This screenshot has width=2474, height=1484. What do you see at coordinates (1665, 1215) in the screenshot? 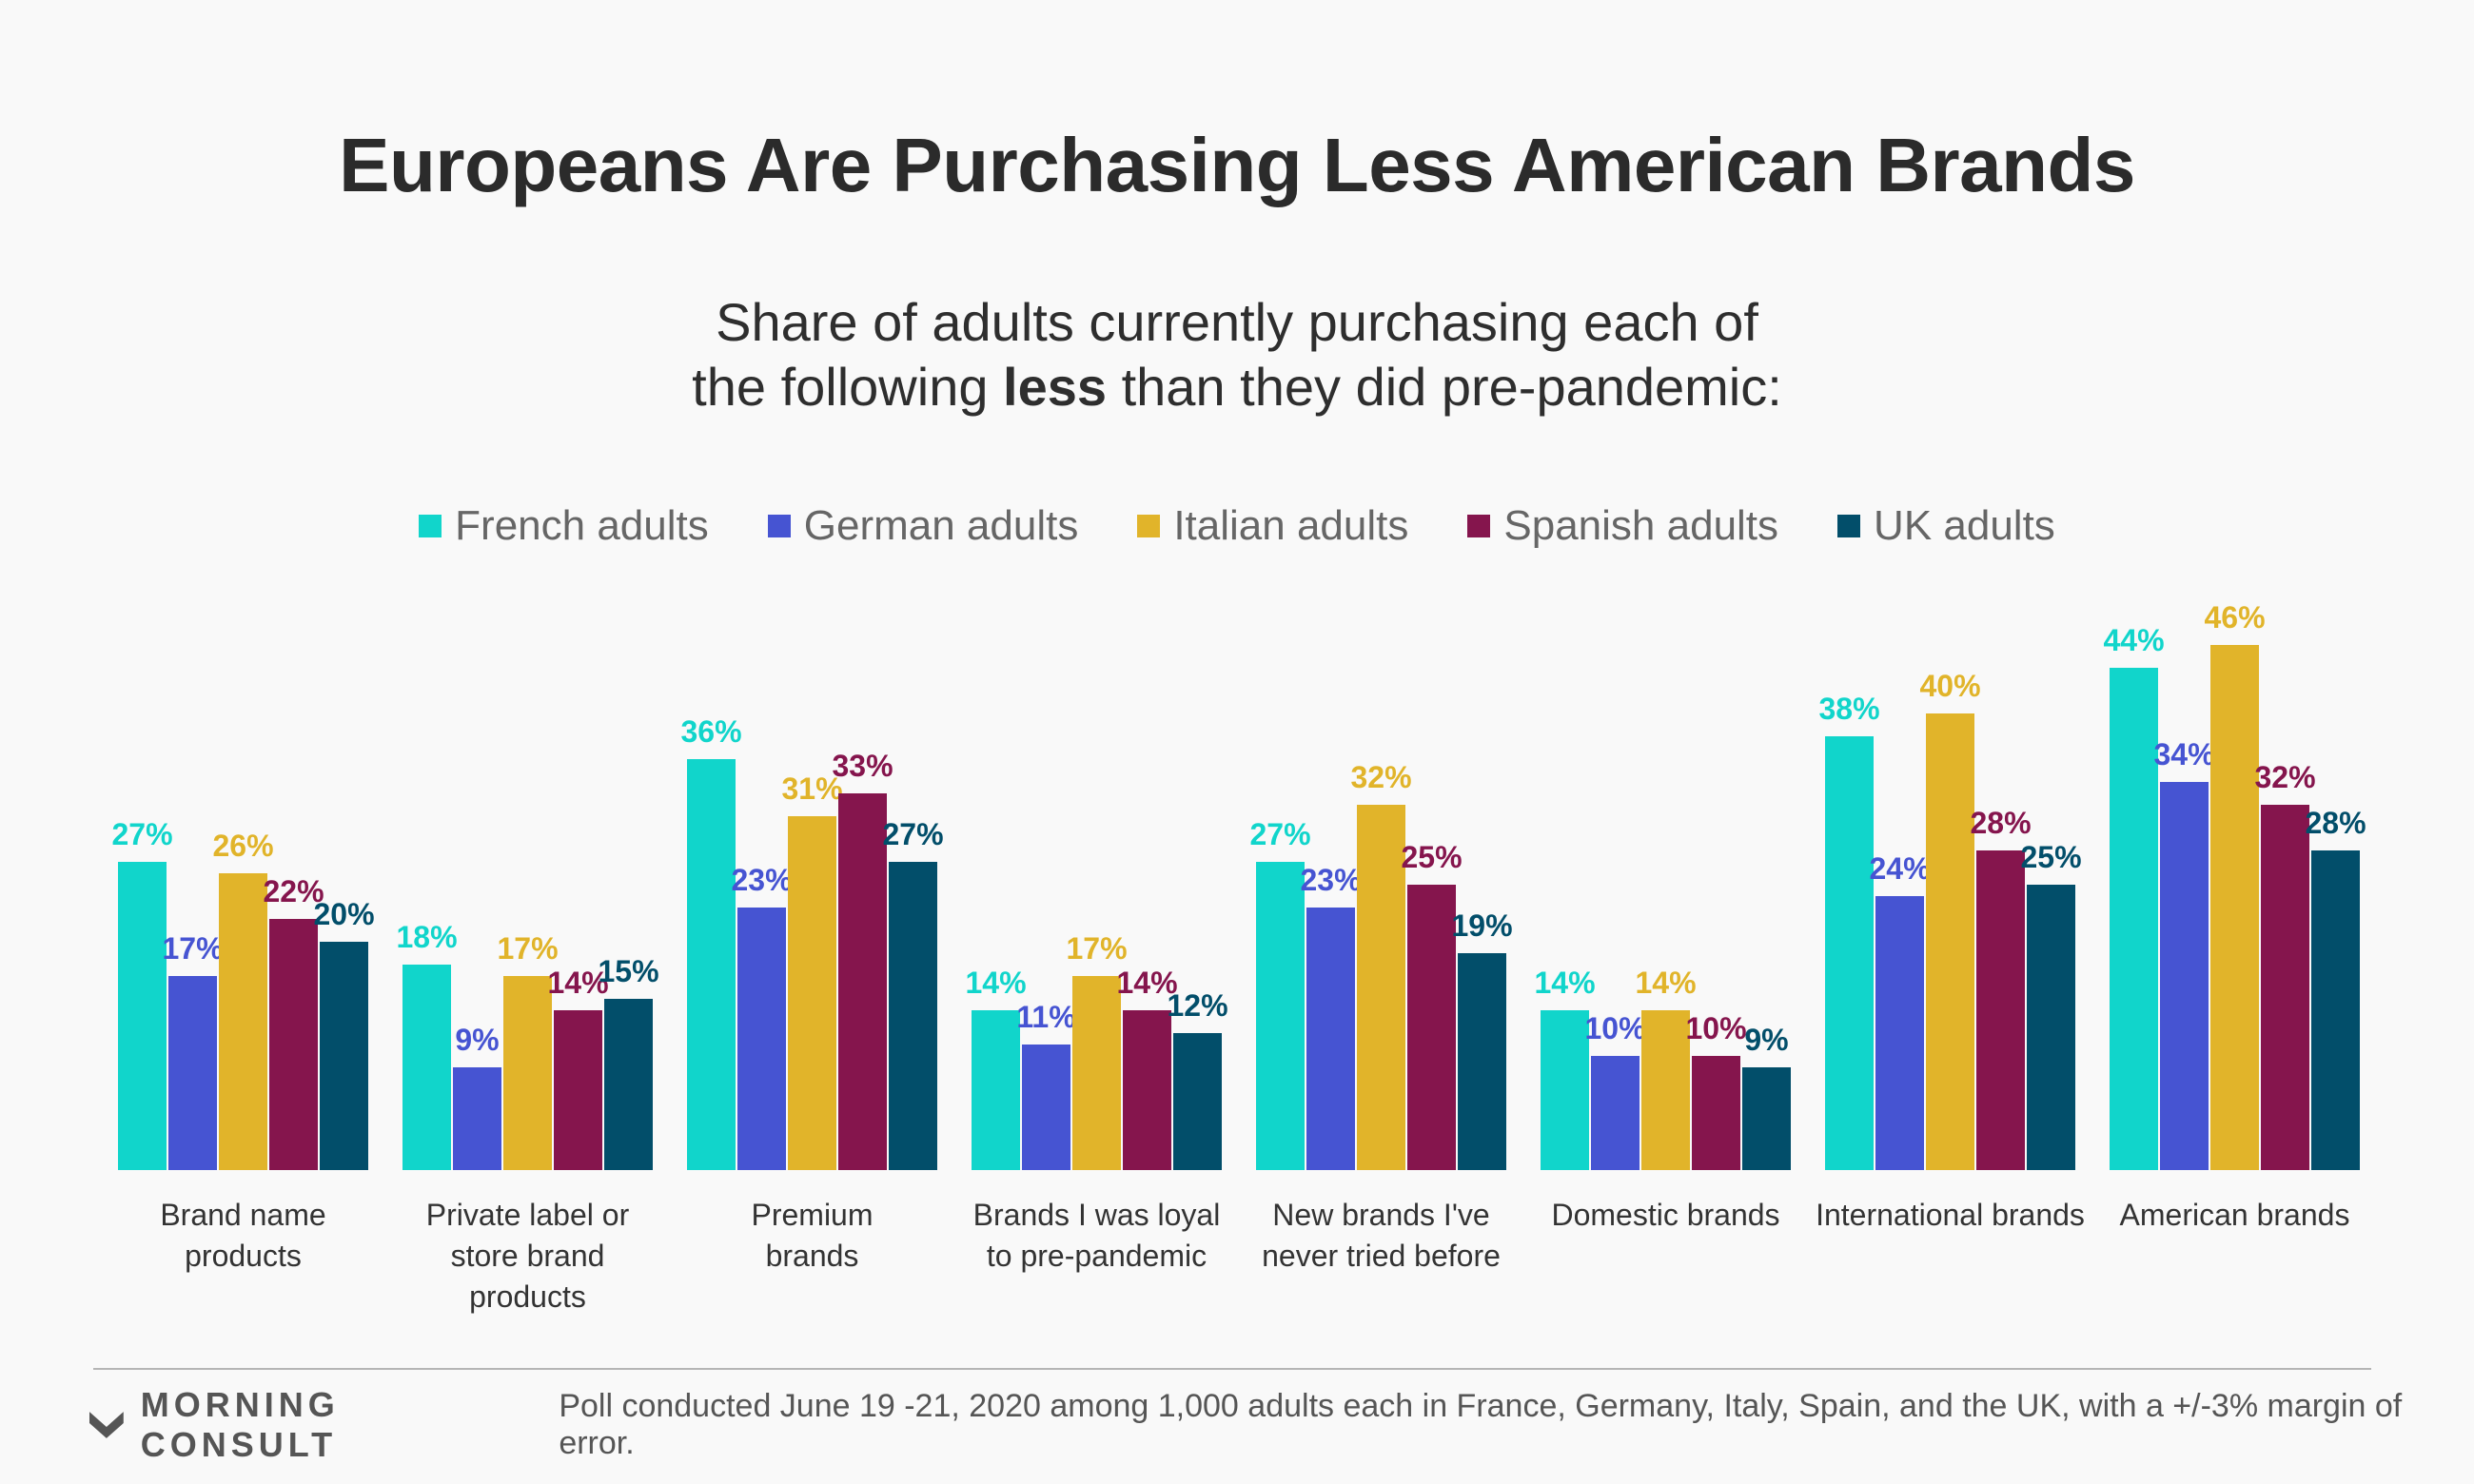
I see `category-label: Domestic brands` at bounding box center [1665, 1215].